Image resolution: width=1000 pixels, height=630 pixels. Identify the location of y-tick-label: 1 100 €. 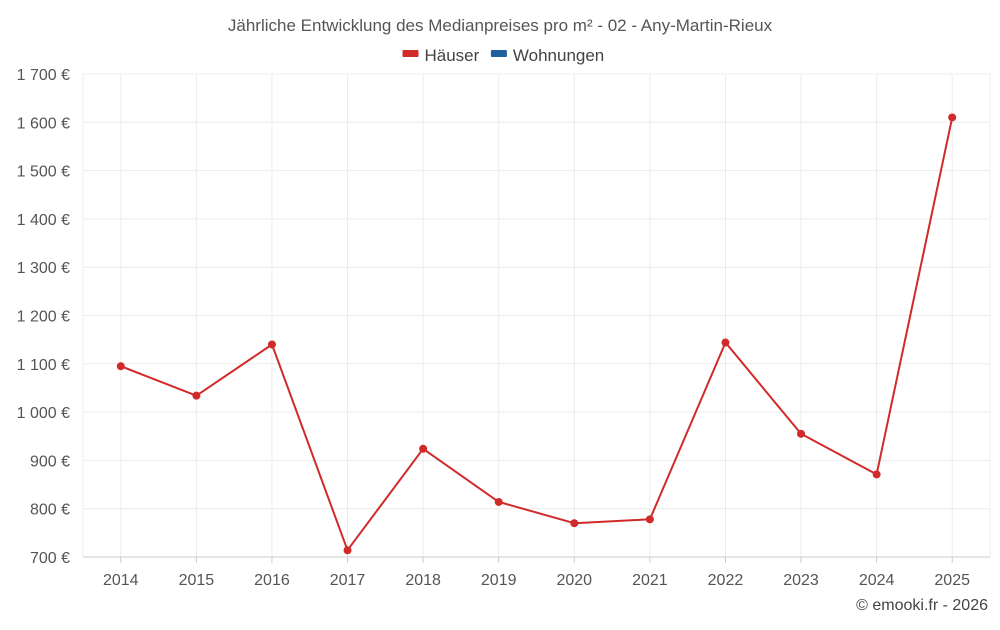
(43, 365).